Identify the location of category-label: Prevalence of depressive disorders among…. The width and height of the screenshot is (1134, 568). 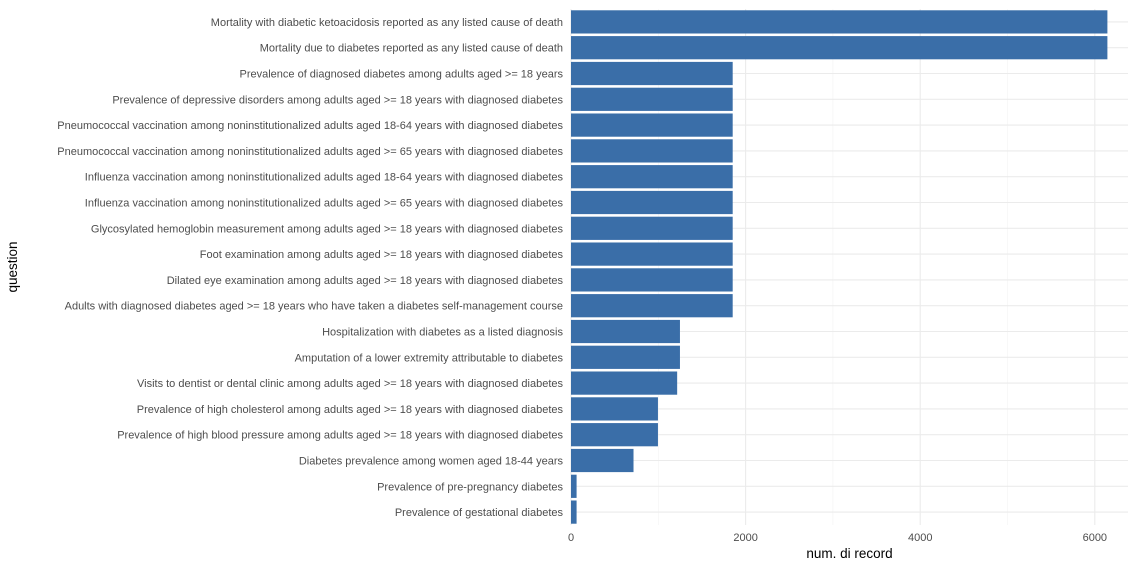
(337, 100).